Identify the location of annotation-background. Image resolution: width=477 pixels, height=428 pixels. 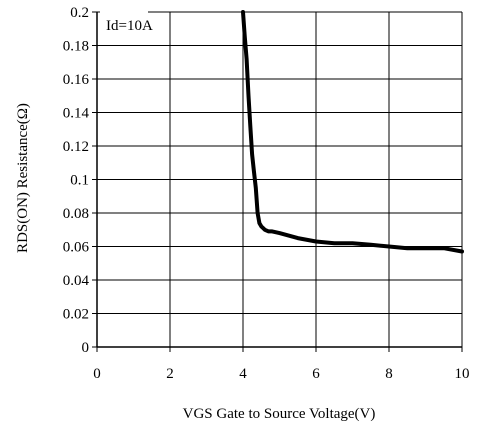
(124, 22).